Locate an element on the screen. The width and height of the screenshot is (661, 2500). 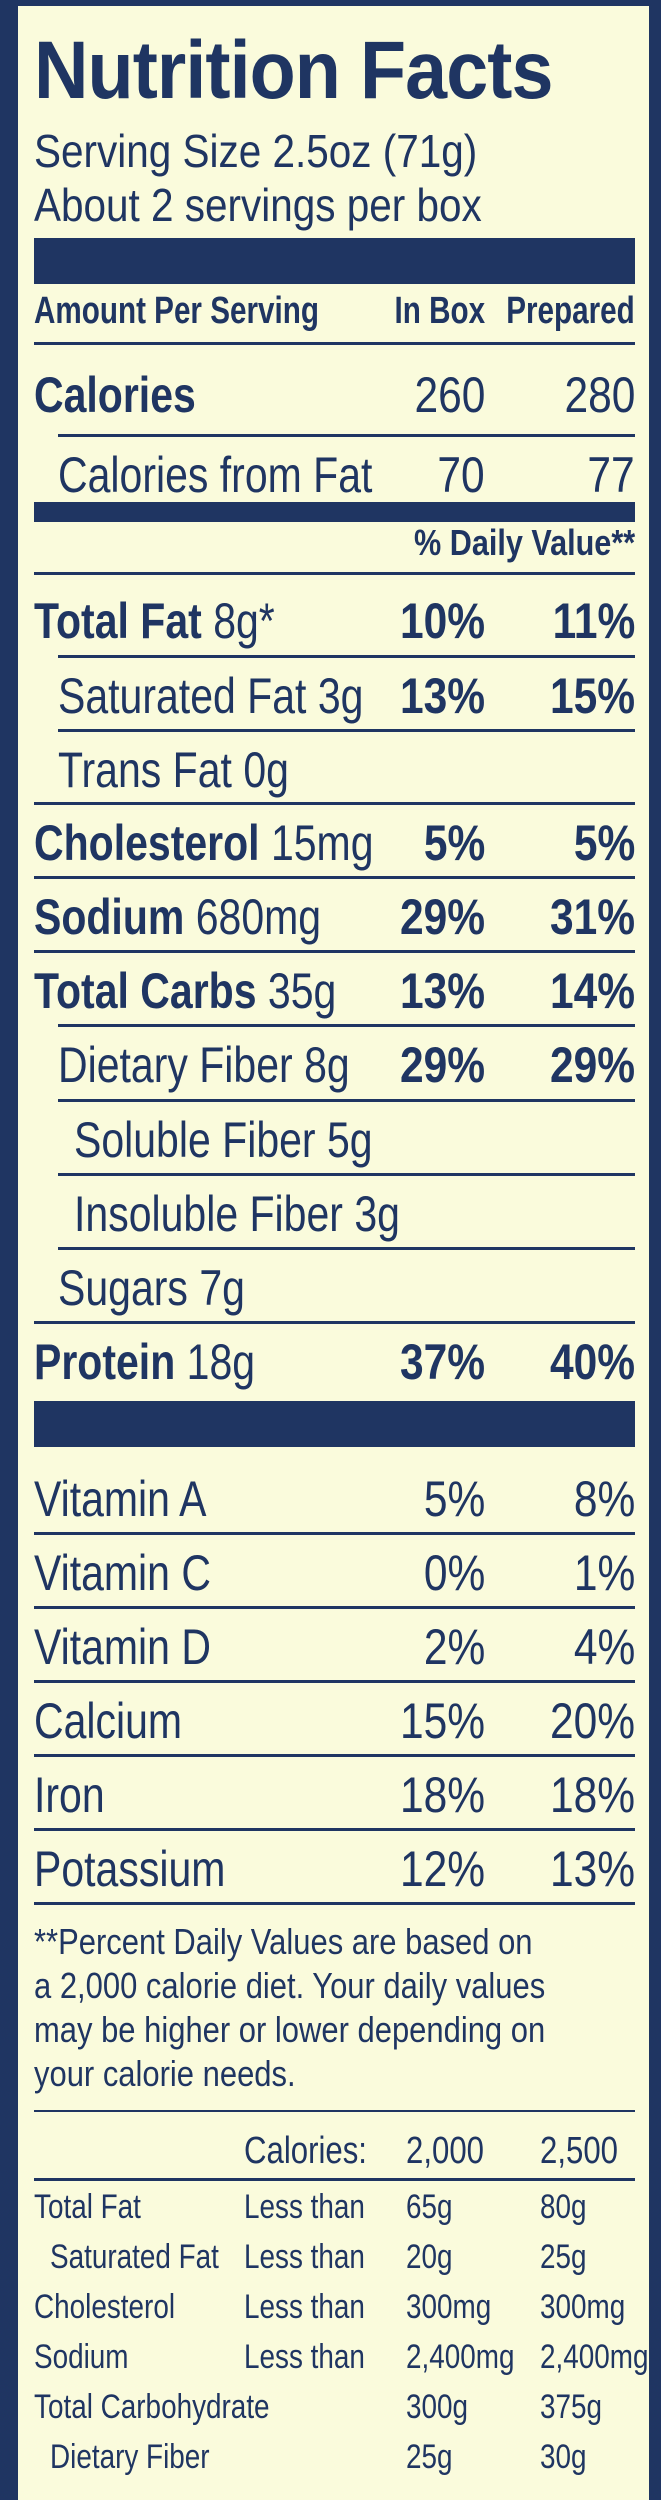
reference-nutrient: Sodium is located at coordinates (81, 2357).